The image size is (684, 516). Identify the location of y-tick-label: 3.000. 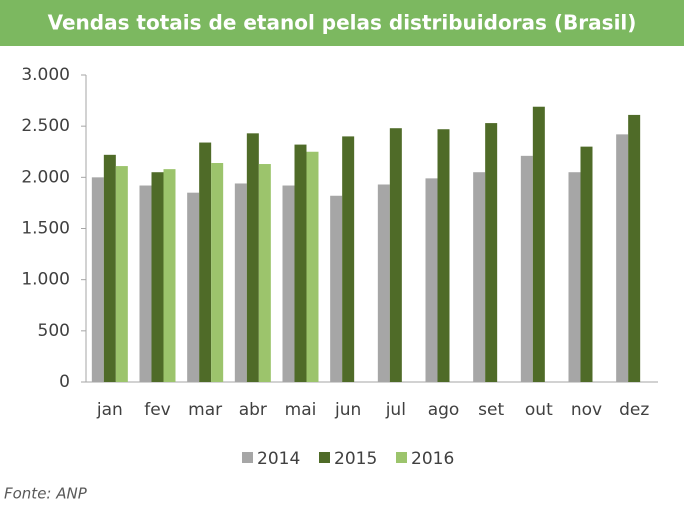
(45, 75).